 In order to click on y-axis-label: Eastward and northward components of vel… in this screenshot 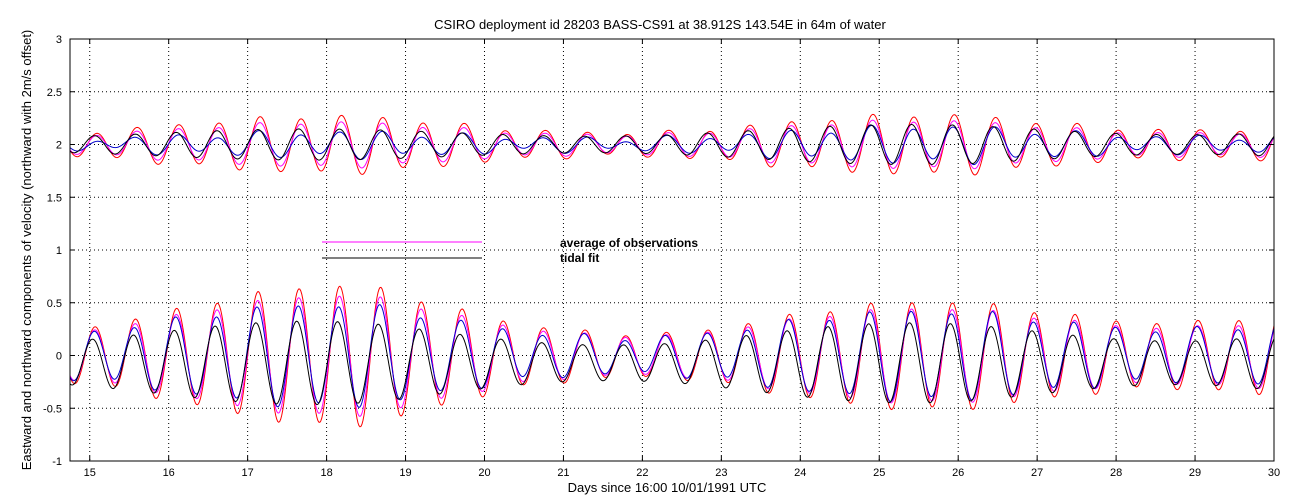, I will do `click(26, 250)`.